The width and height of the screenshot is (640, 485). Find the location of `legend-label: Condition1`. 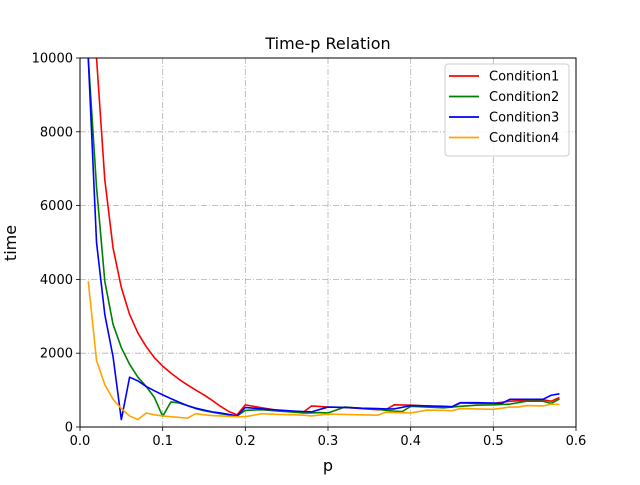

legend-label: Condition1 is located at coordinates (524, 77).